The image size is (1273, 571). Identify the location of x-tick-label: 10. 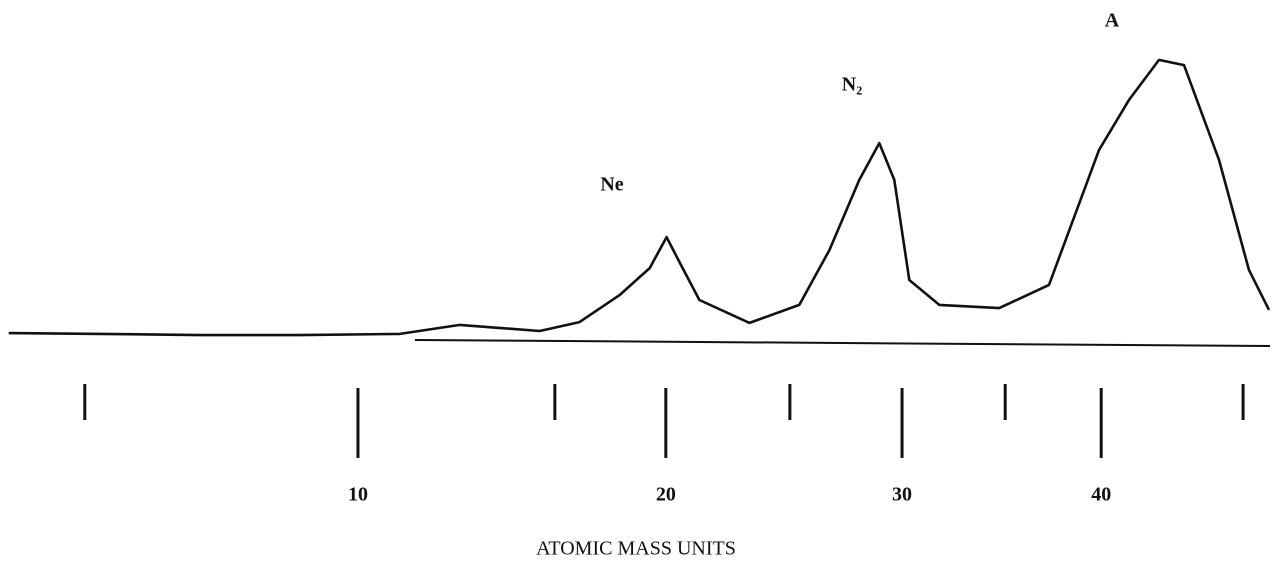
(358, 495).